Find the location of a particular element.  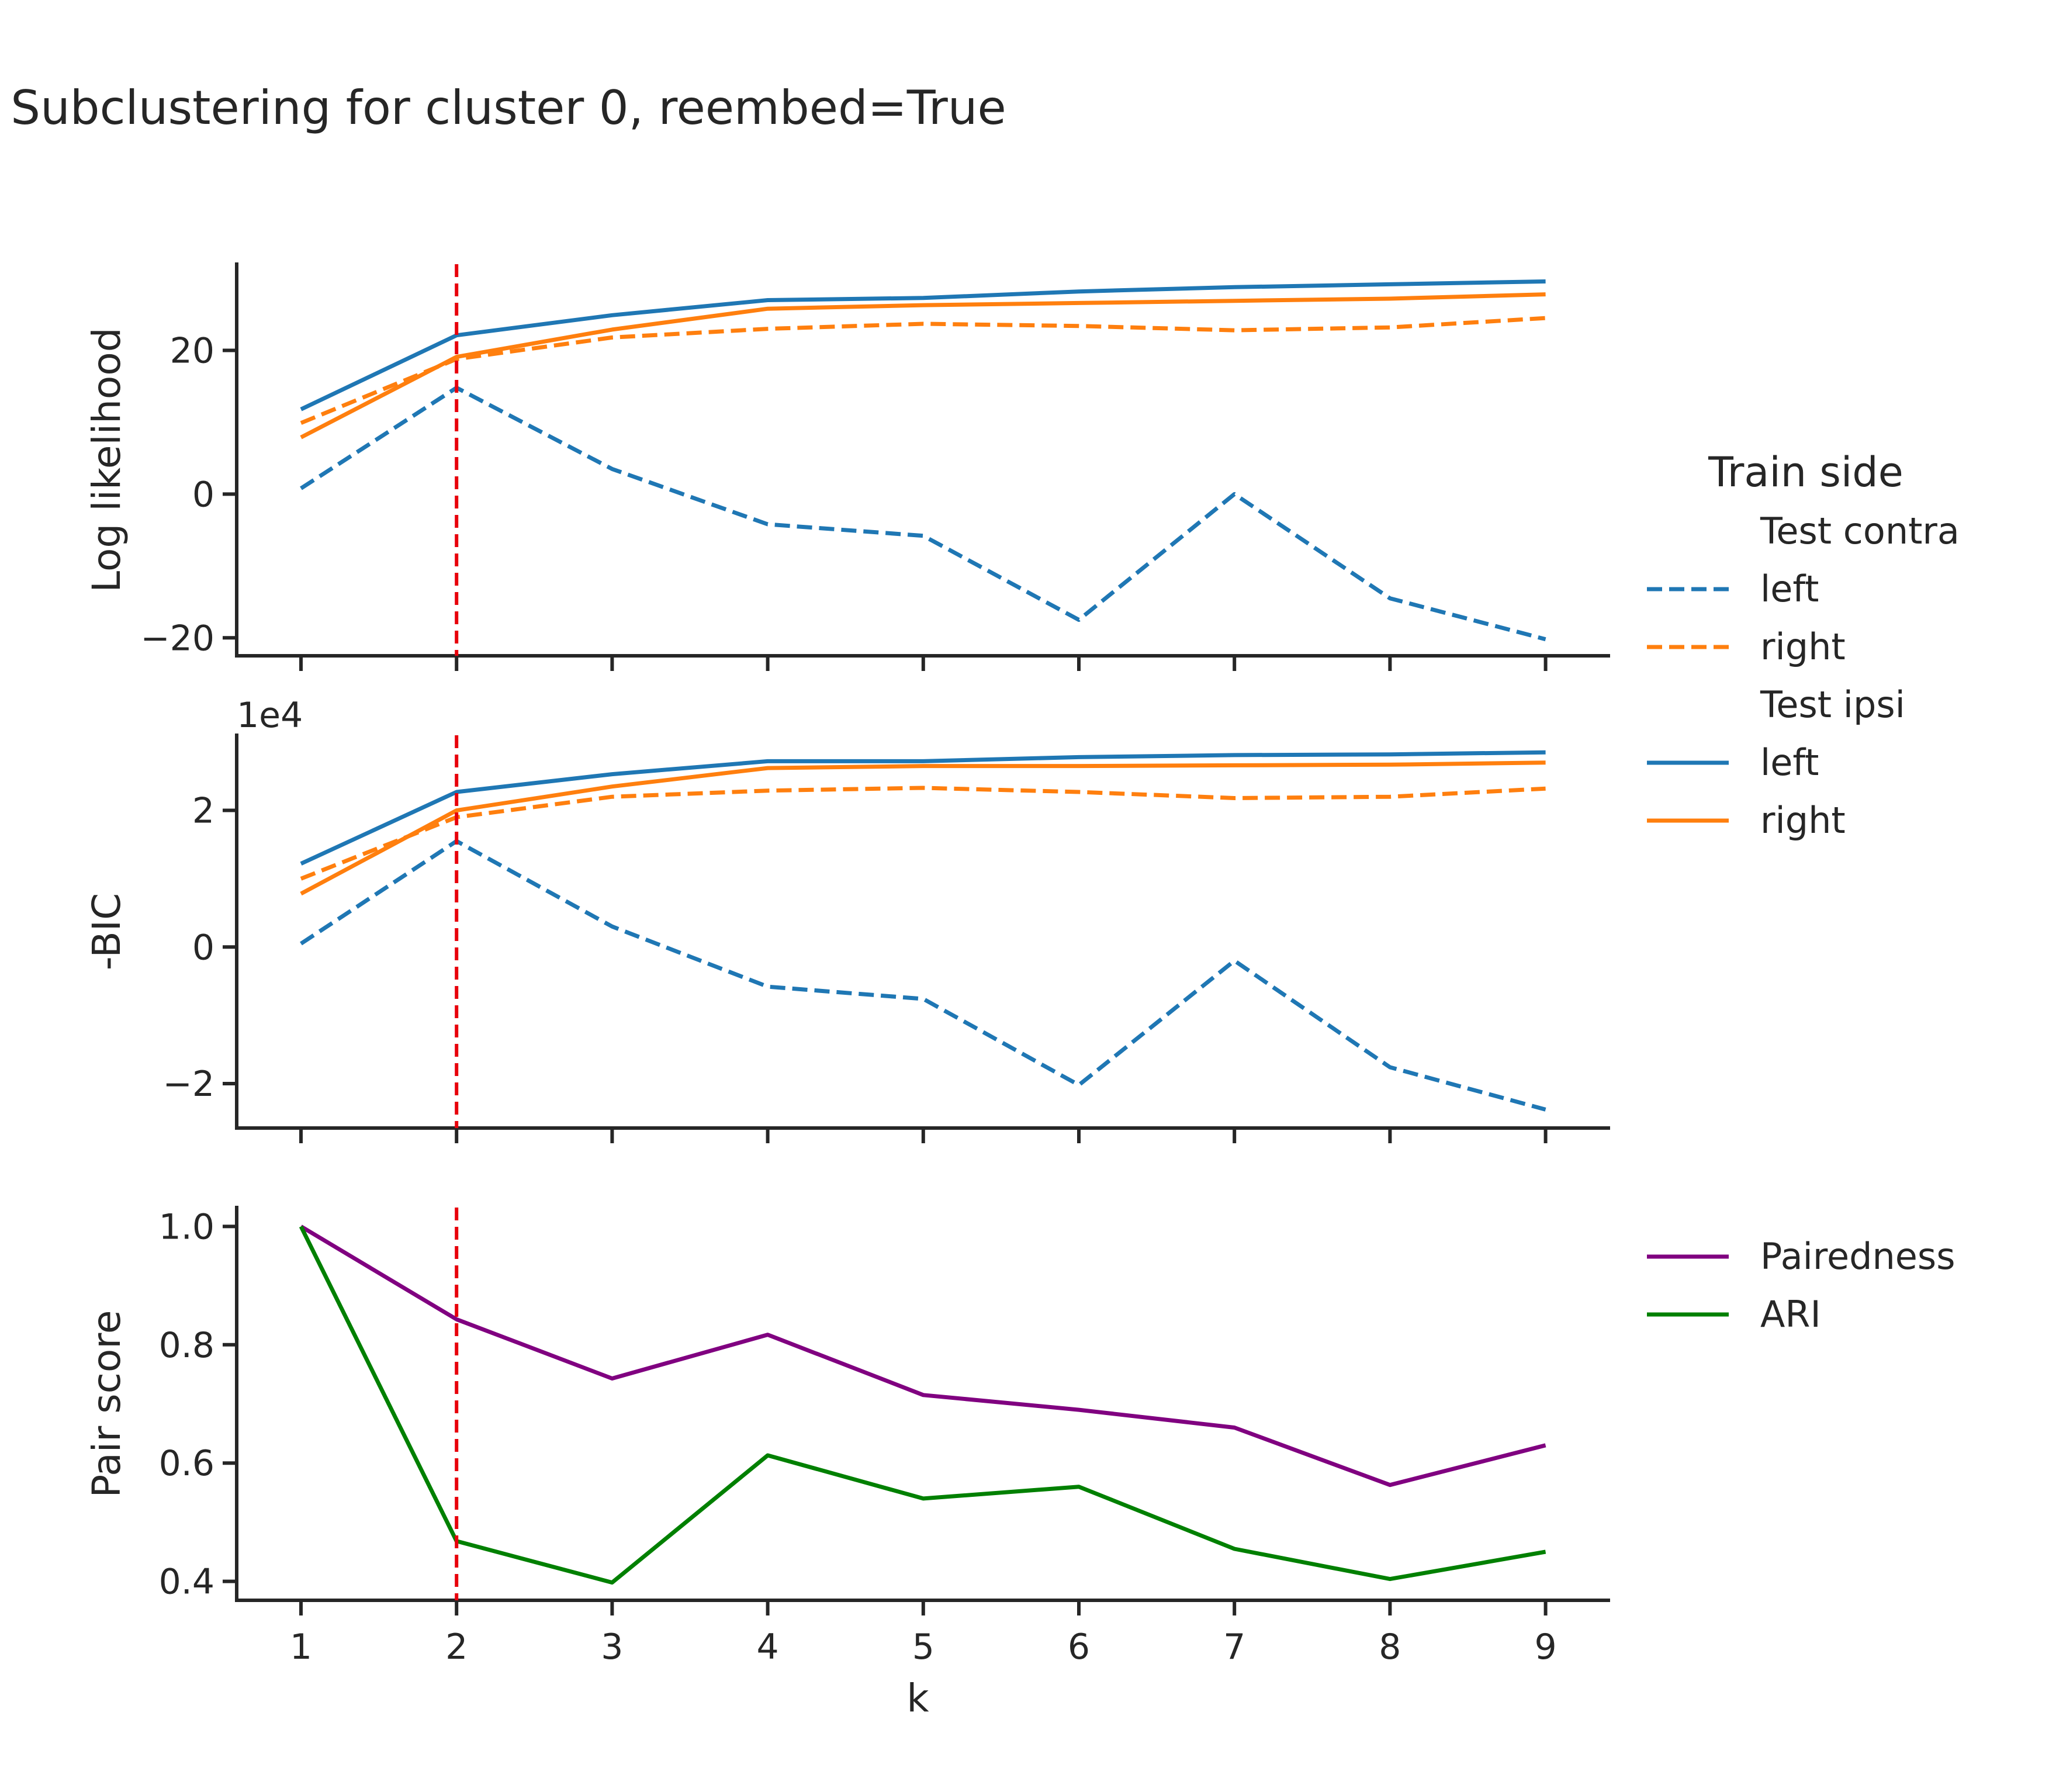

x-tick-label: 9 is located at coordinates (1546, 1647).